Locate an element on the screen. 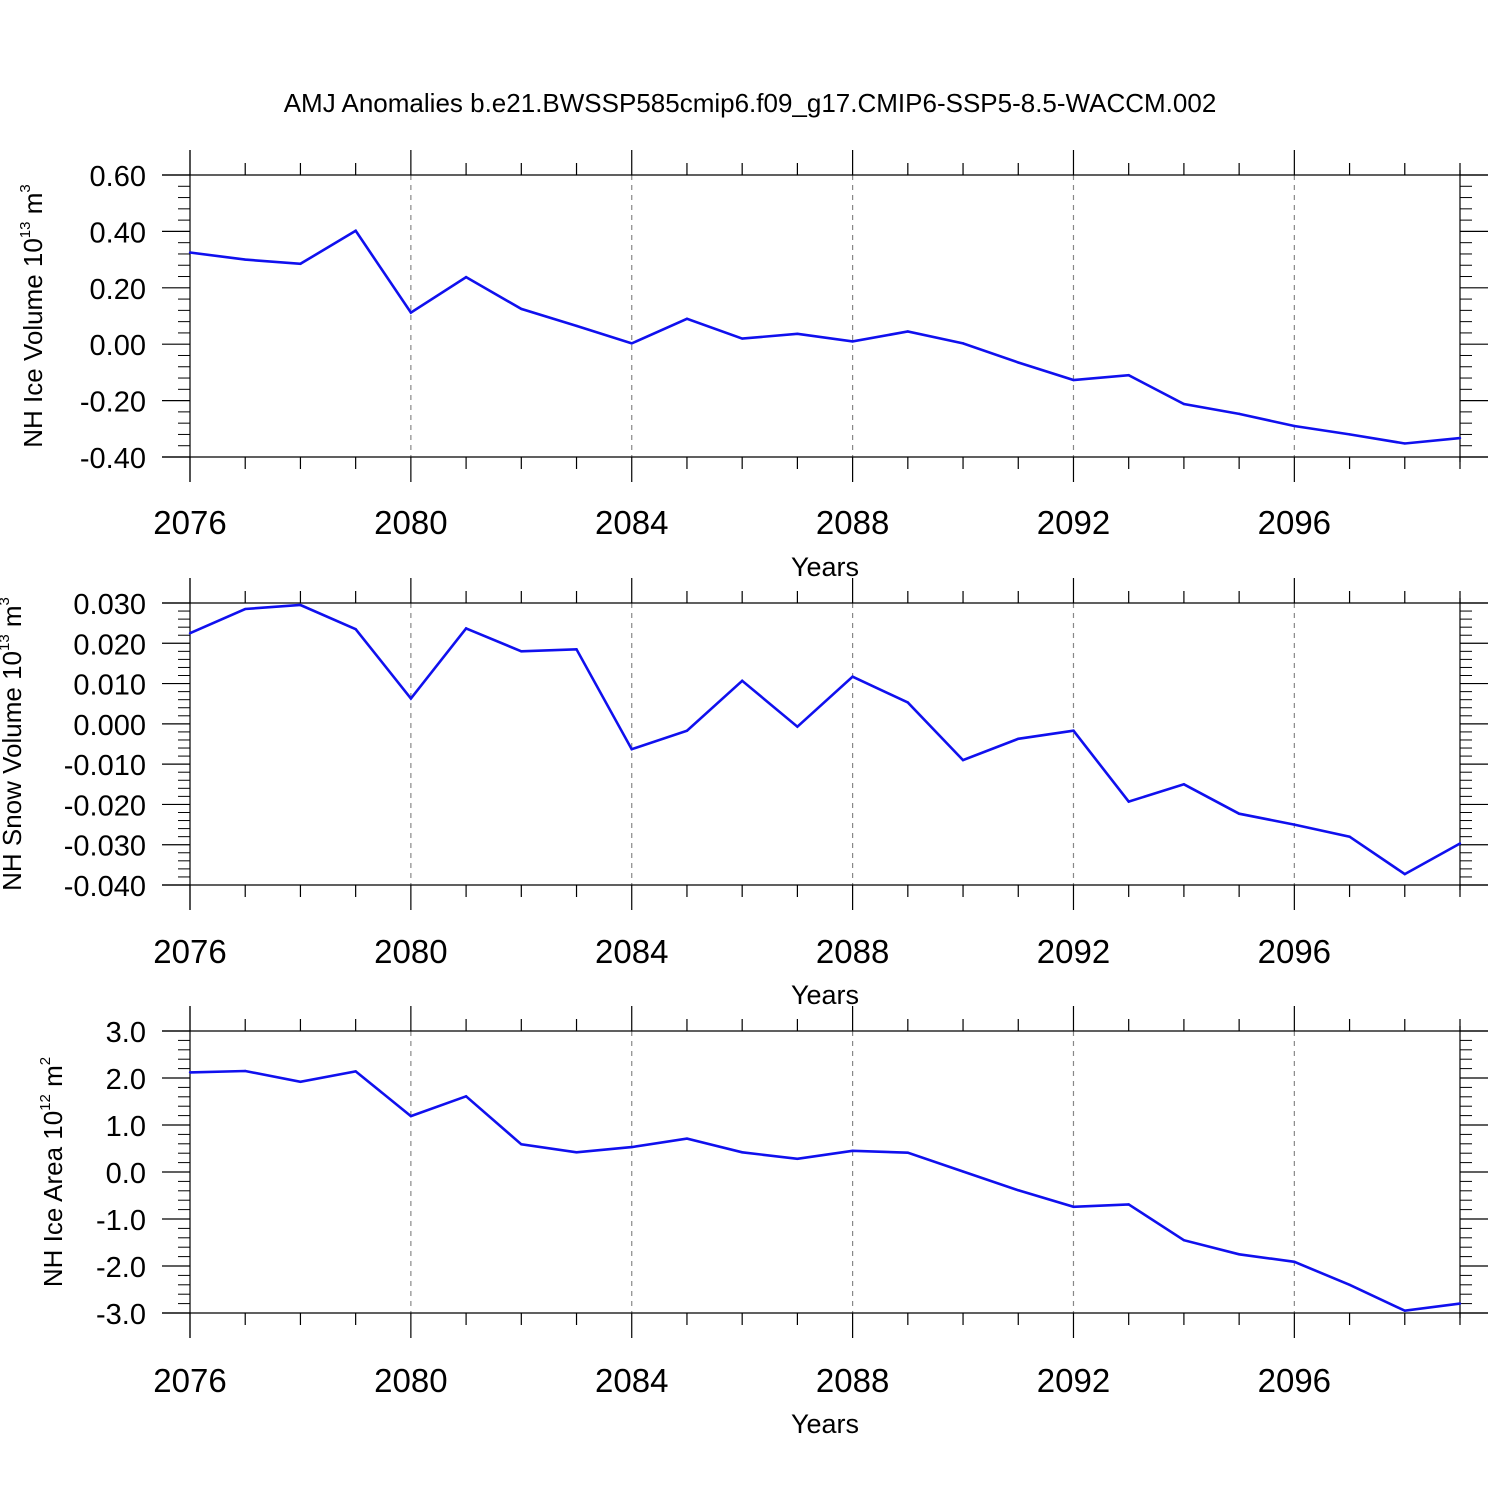 The height and width of the screenshot is (1500, 1500). y-tick-label: 2.0 is located at coordinates (126, 1080).